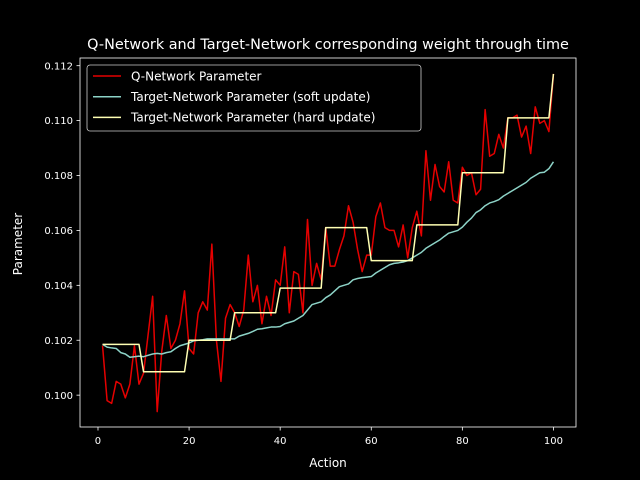  I want to click on legend-label-1: Q-Network Parameter, so click(196, 76).